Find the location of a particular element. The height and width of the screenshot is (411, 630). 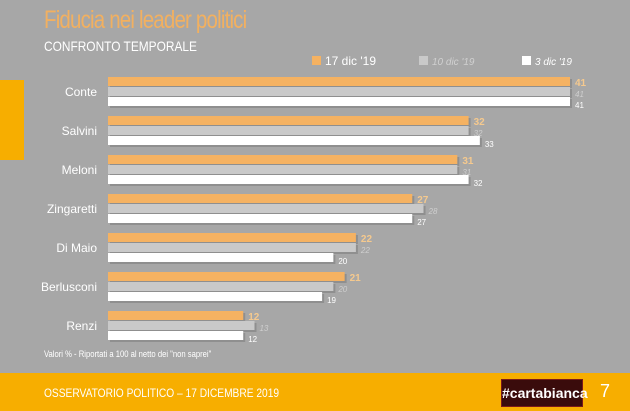

legend-label: 3 dic '19 is located at coordinates (553, 62).